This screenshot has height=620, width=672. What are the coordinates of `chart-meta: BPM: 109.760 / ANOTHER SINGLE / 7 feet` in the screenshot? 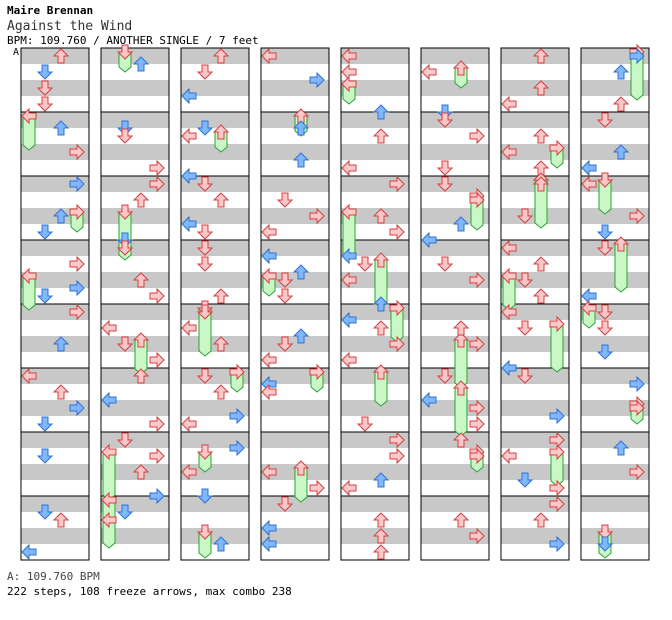 It's located at (133, 40).